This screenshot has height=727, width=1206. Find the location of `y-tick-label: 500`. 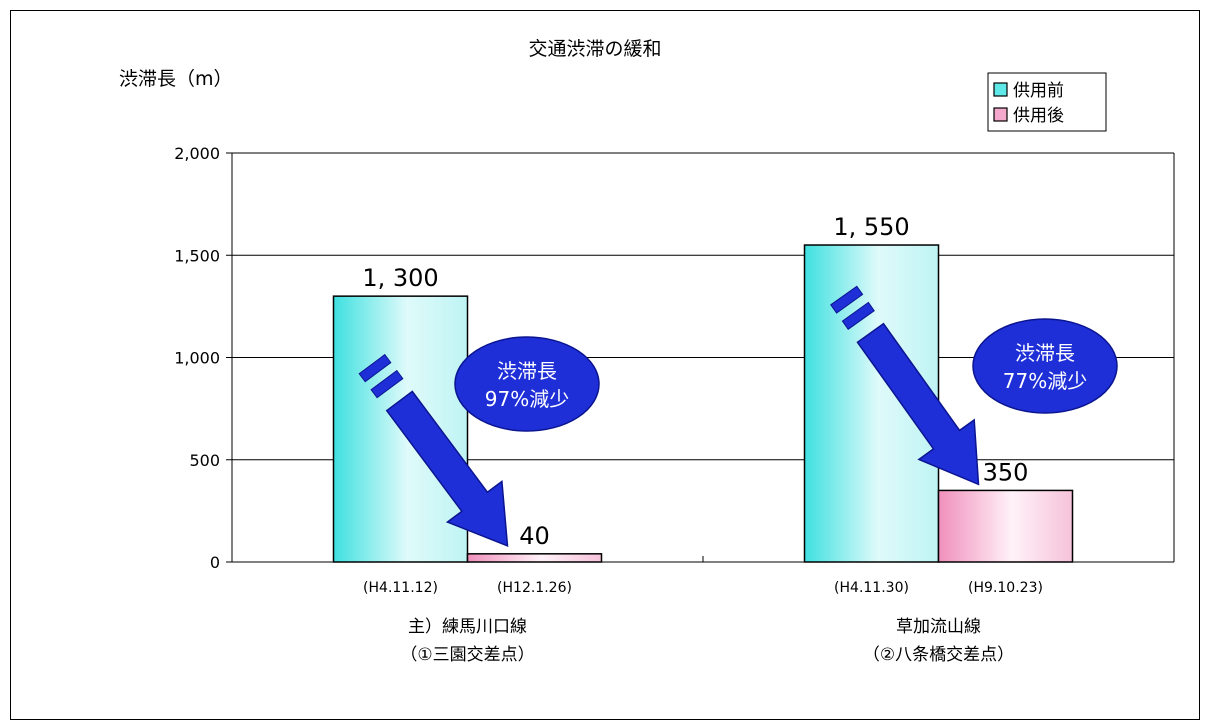

y-tick-label: 500 is located at coordinates (204, 460).